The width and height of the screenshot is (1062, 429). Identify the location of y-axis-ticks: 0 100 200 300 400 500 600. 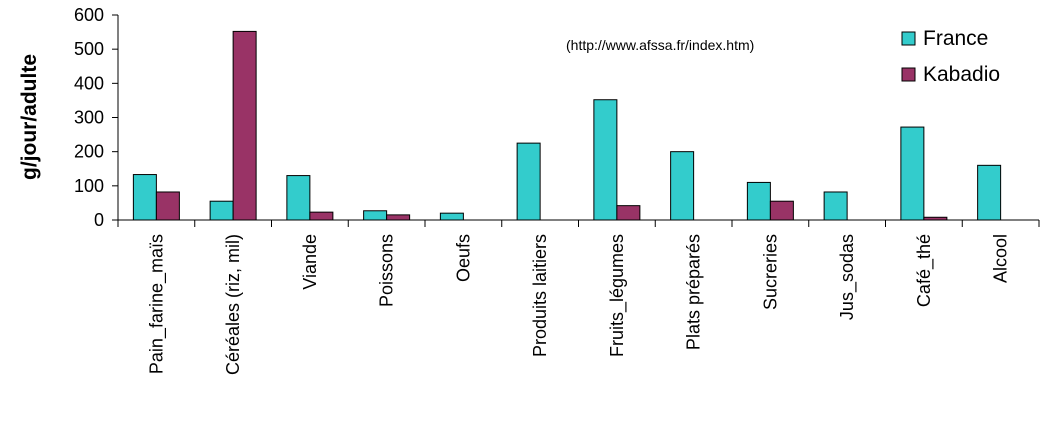
(96, 117).